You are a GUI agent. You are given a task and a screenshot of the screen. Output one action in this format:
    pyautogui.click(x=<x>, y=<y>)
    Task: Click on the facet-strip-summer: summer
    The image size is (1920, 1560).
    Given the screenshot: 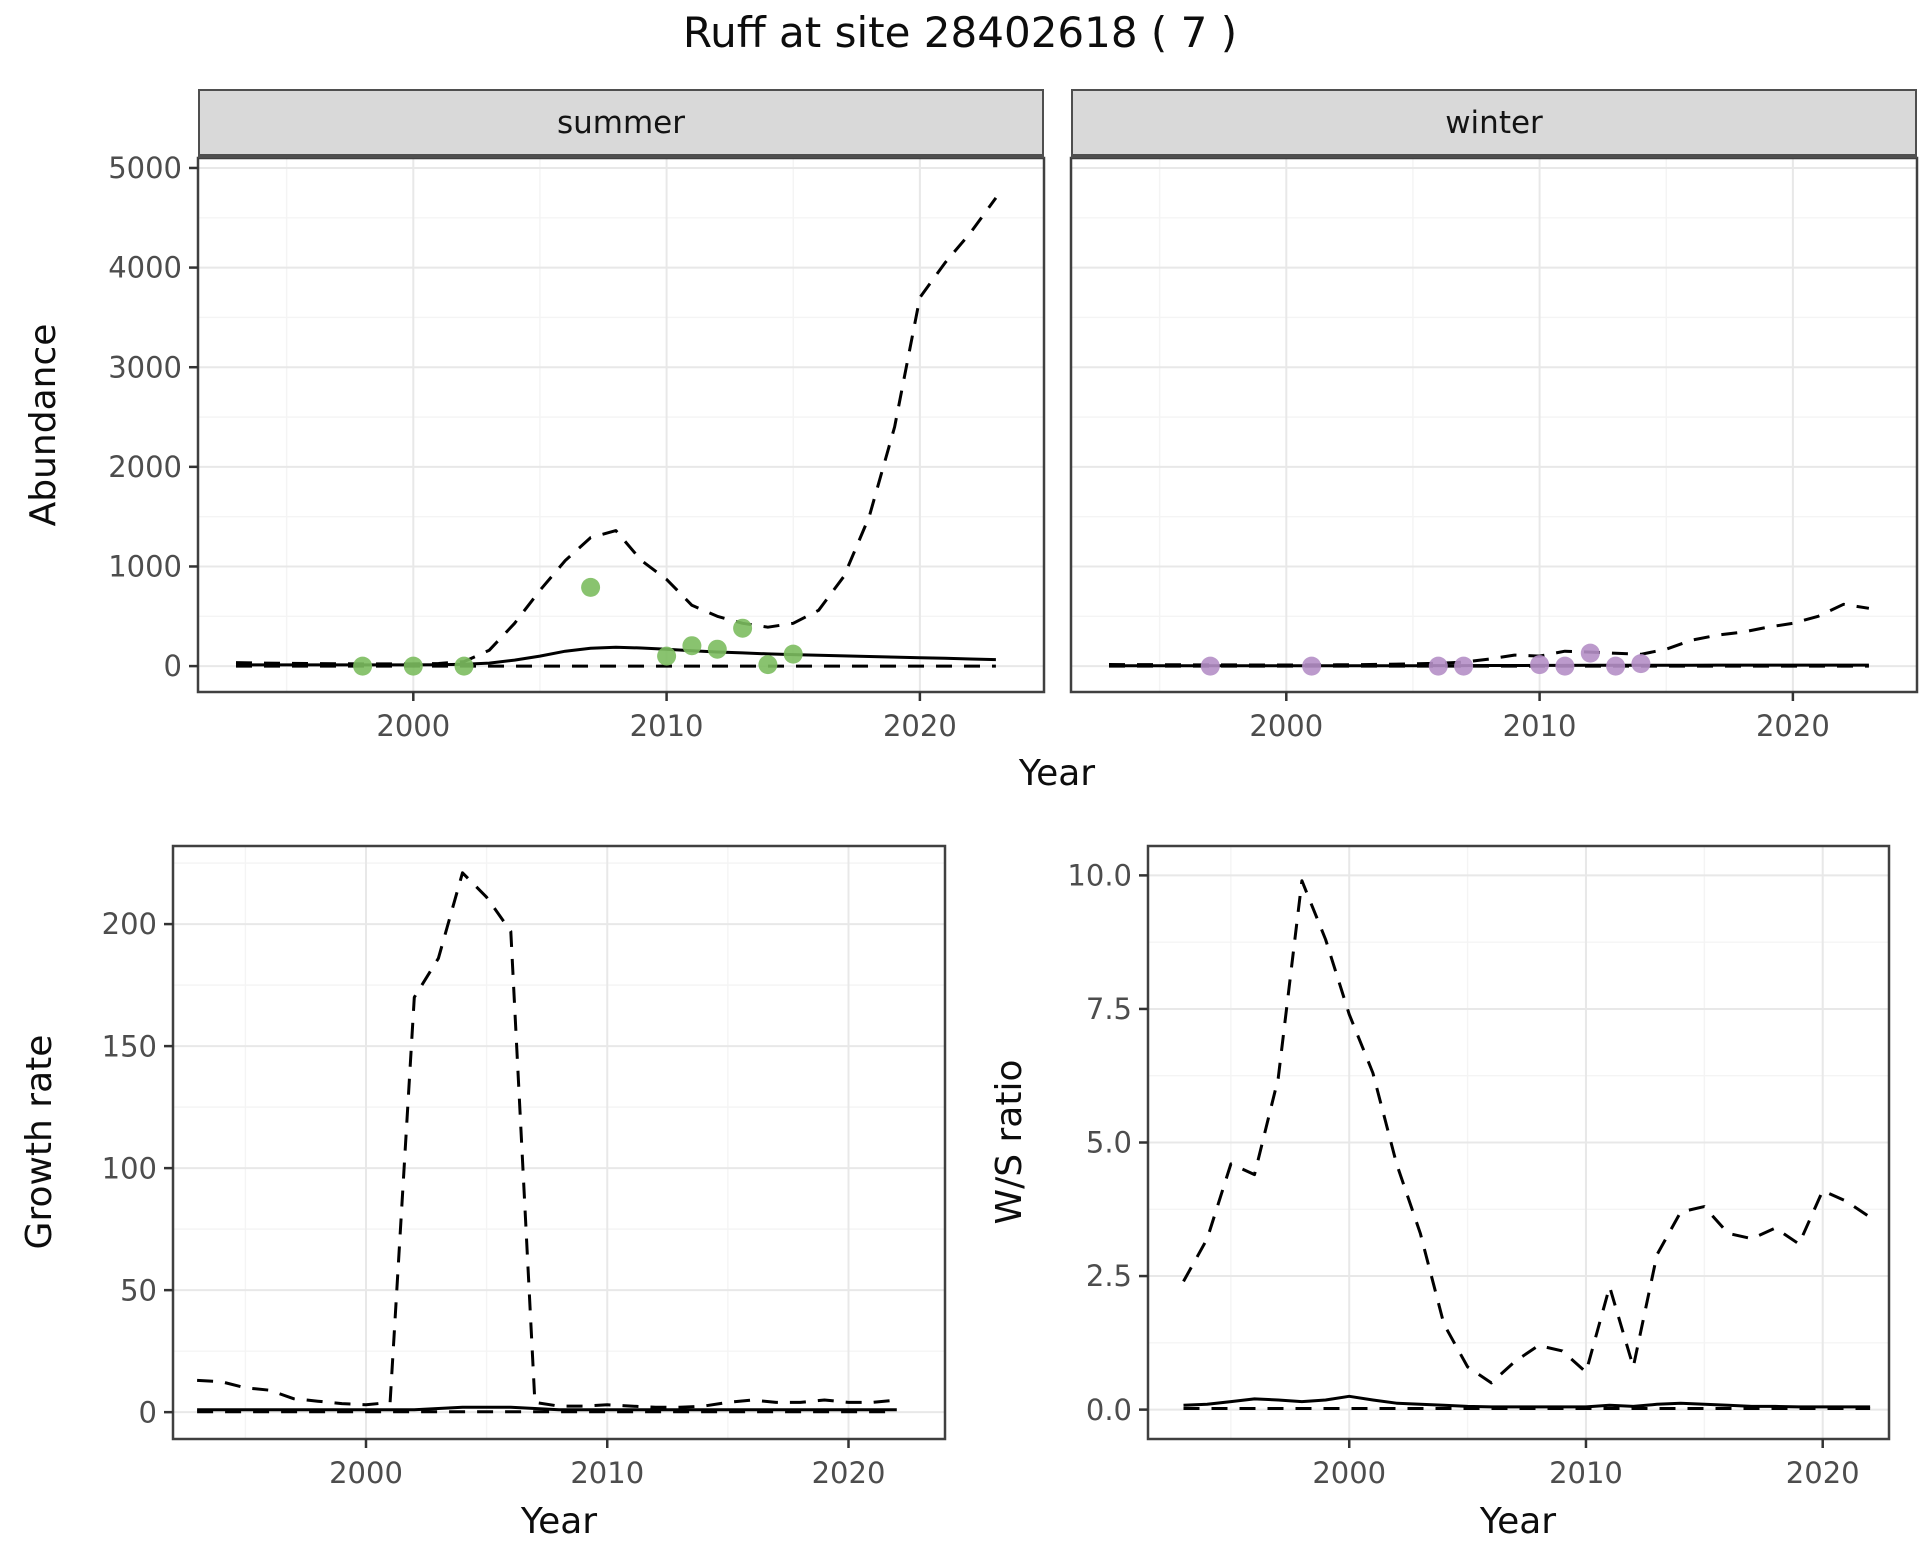 What is the action you would take?
    pyautogui.click(x=621, y=123)
    